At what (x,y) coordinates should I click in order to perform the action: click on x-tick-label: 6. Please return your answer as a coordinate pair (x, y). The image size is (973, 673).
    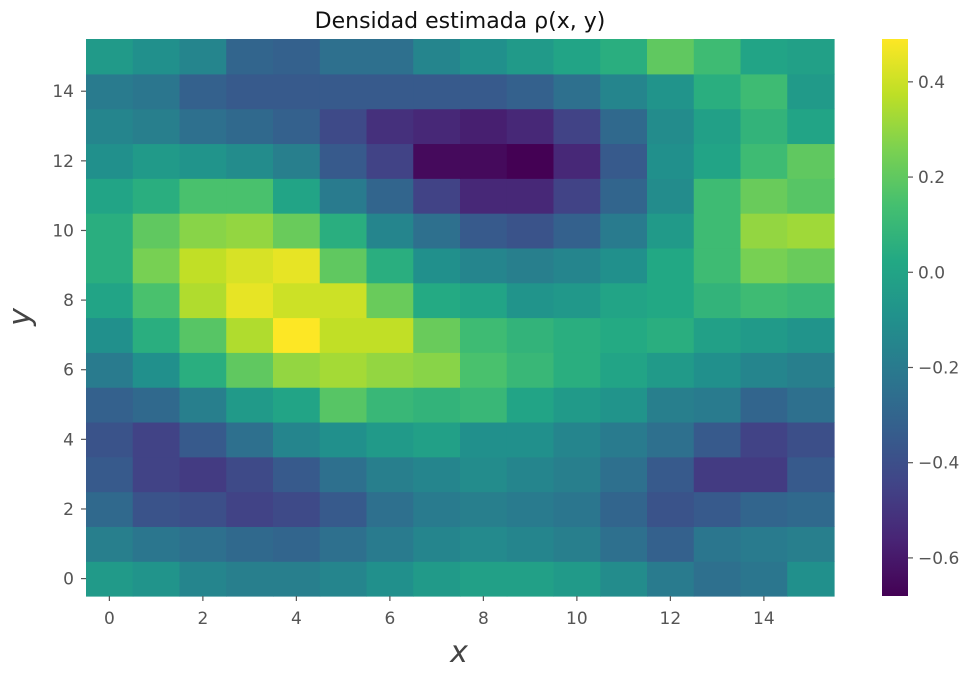
    Looking at the image, I should click on (389, 619).